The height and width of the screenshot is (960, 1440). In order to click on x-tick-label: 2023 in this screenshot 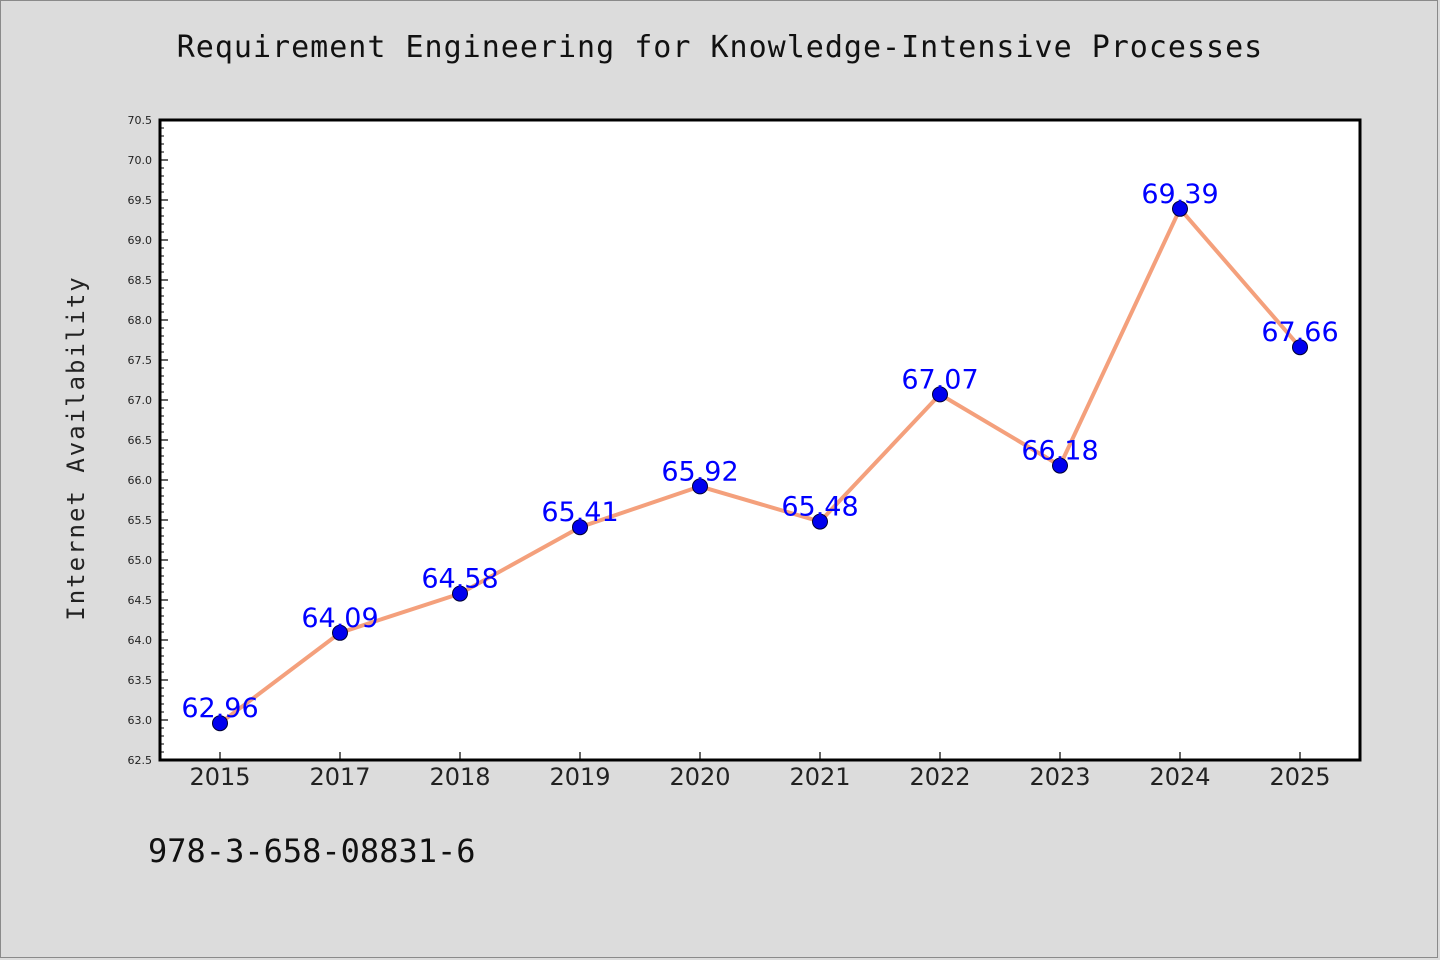, I will do `click(1059, 777)`.